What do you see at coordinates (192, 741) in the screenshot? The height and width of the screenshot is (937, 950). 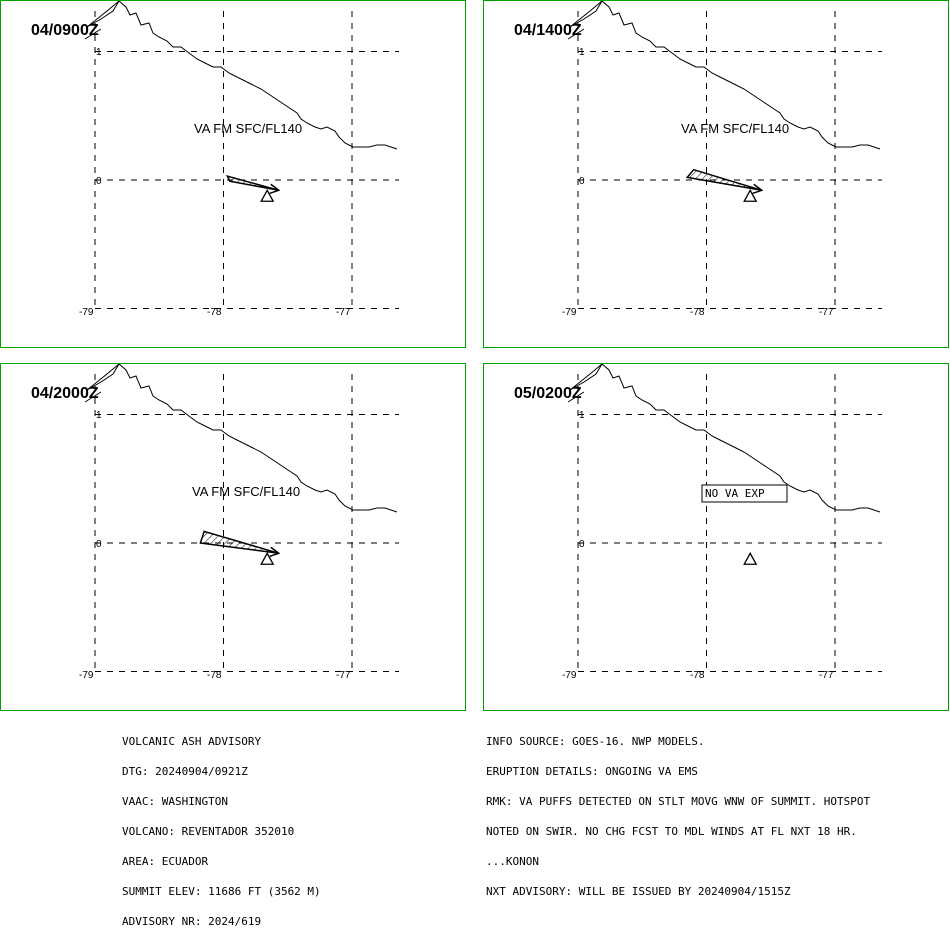 I see `advisory-line: VOLCANIC ASH ADVISORY` at bounding box center [192, 741].